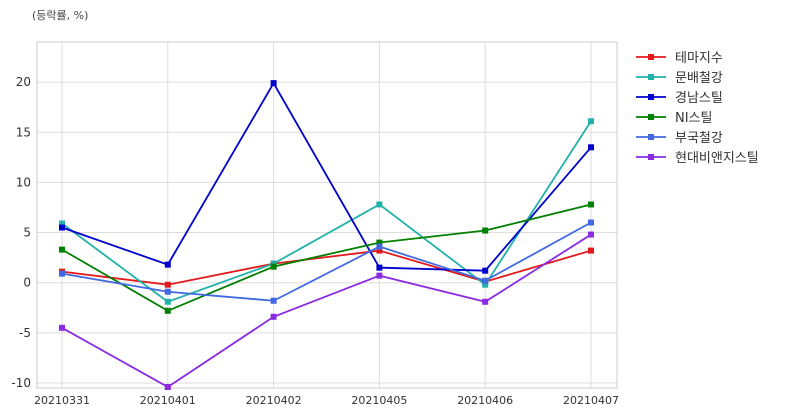  I want to click on legend-item: 경남스틸, so click(679, 98).